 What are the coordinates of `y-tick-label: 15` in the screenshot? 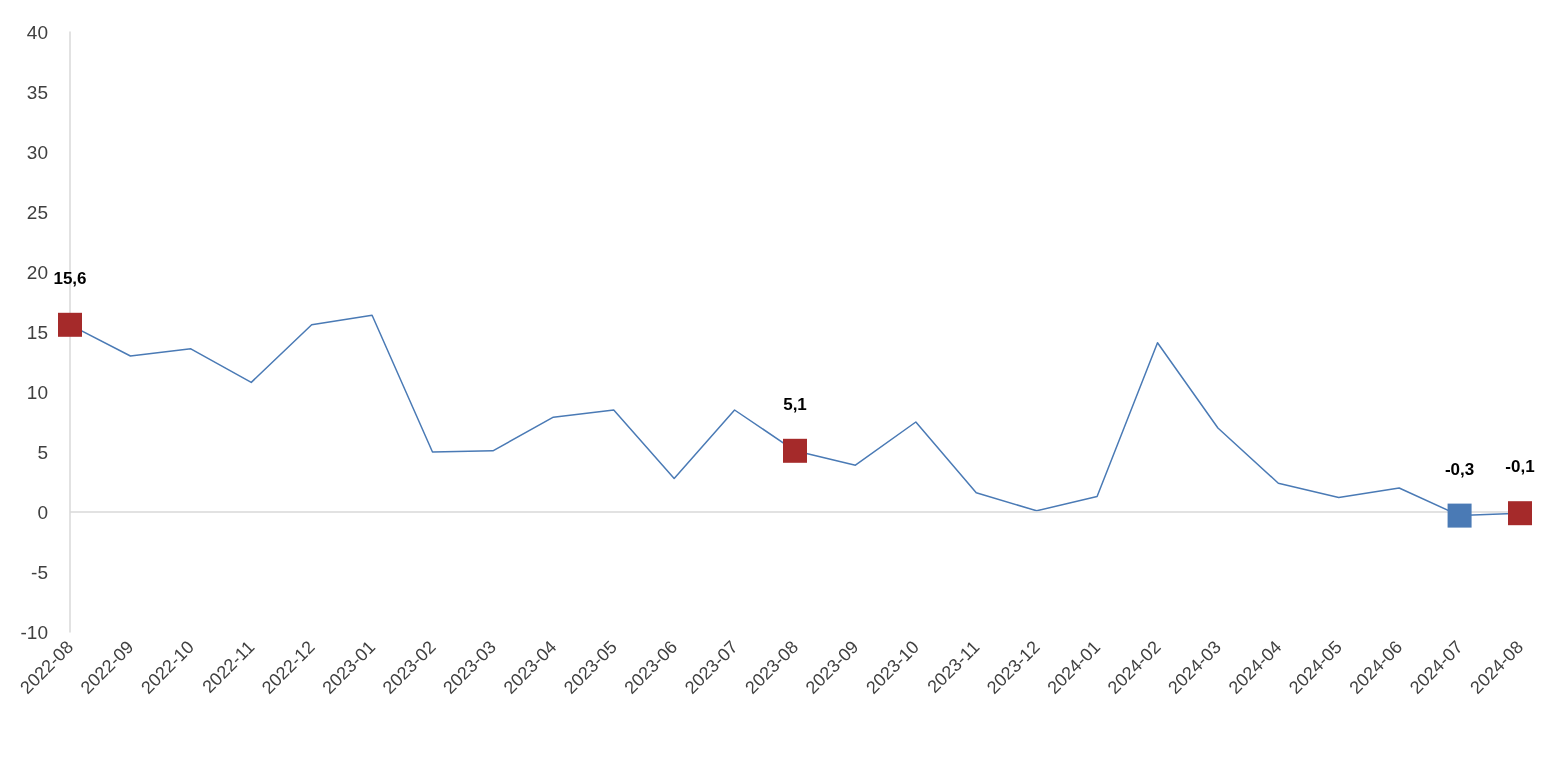 It's located at (37, 332).